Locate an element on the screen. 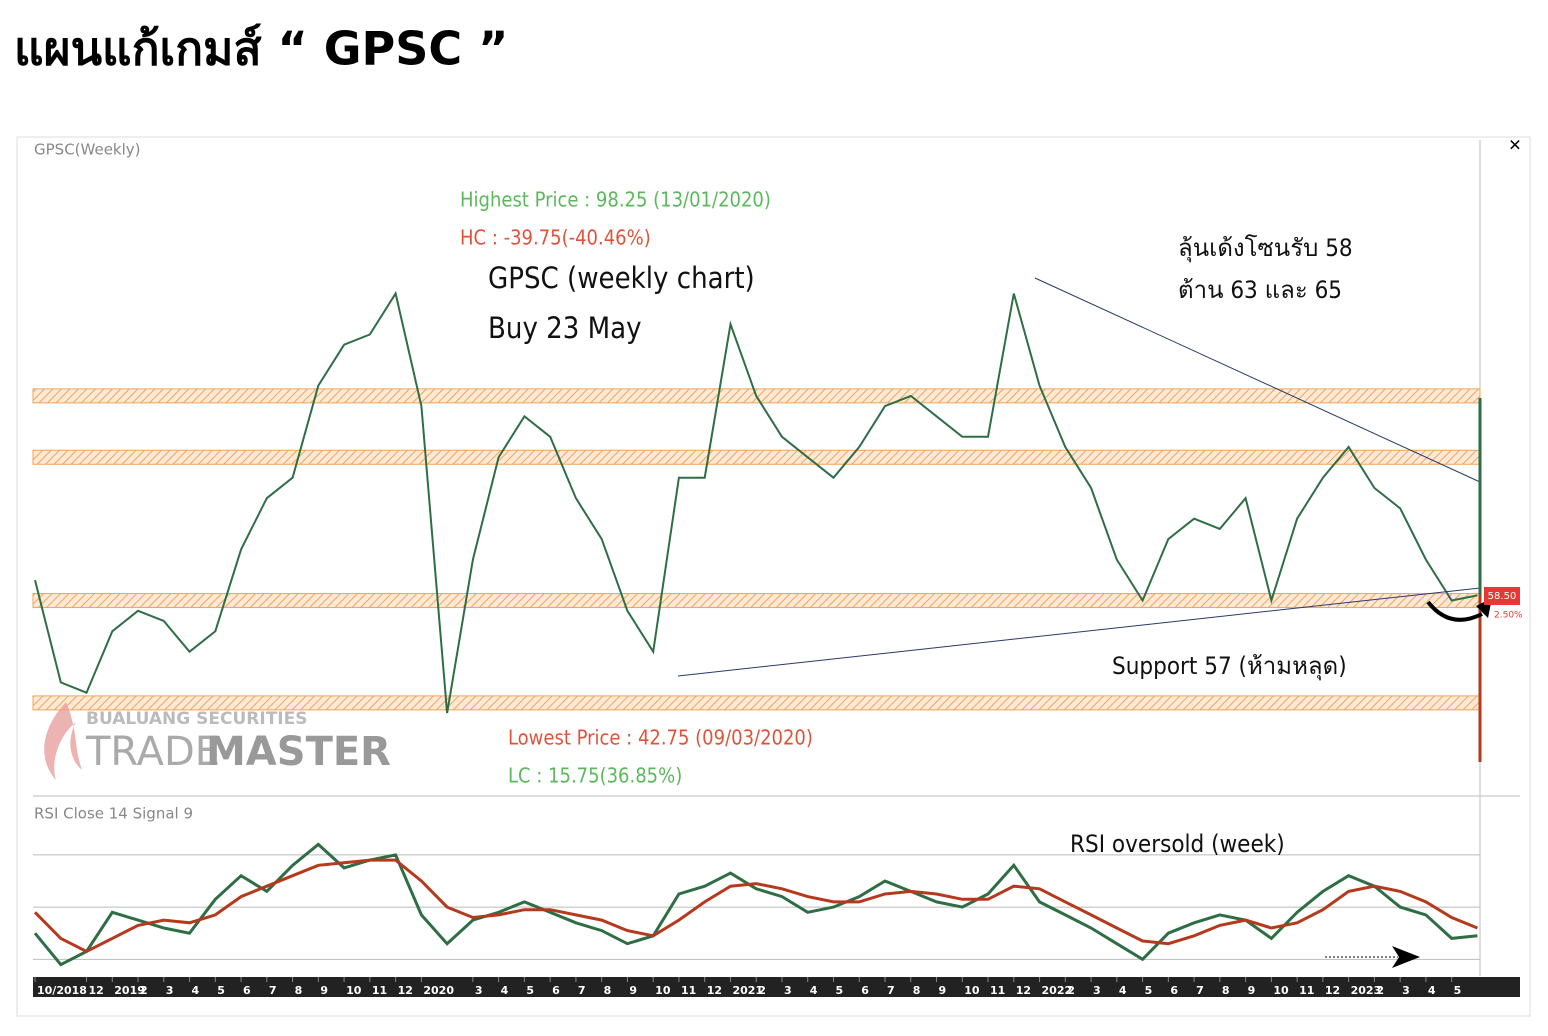 The image size is (1548, 1036). x-tick-label: 2019 is located at coordinates (129, 990).